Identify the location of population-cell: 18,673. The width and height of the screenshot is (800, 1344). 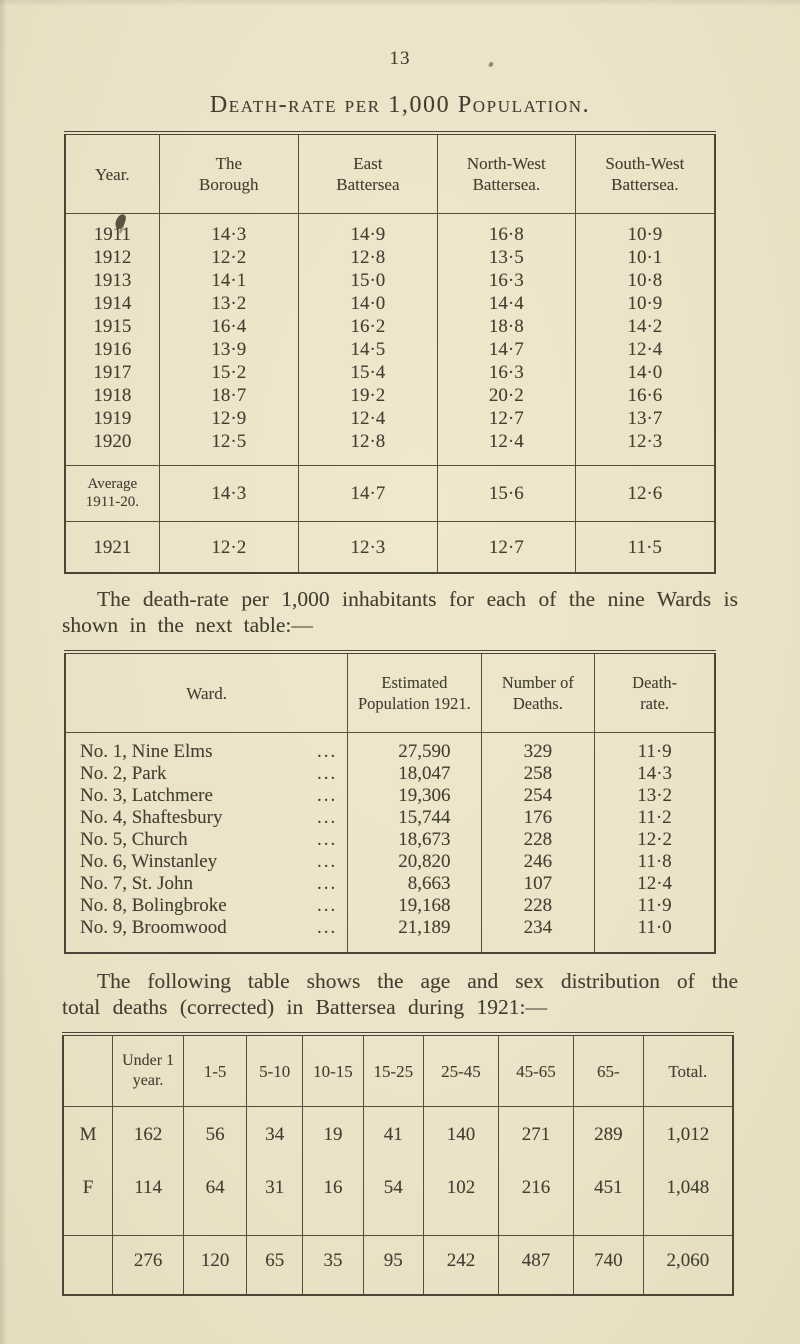
(414, 840).